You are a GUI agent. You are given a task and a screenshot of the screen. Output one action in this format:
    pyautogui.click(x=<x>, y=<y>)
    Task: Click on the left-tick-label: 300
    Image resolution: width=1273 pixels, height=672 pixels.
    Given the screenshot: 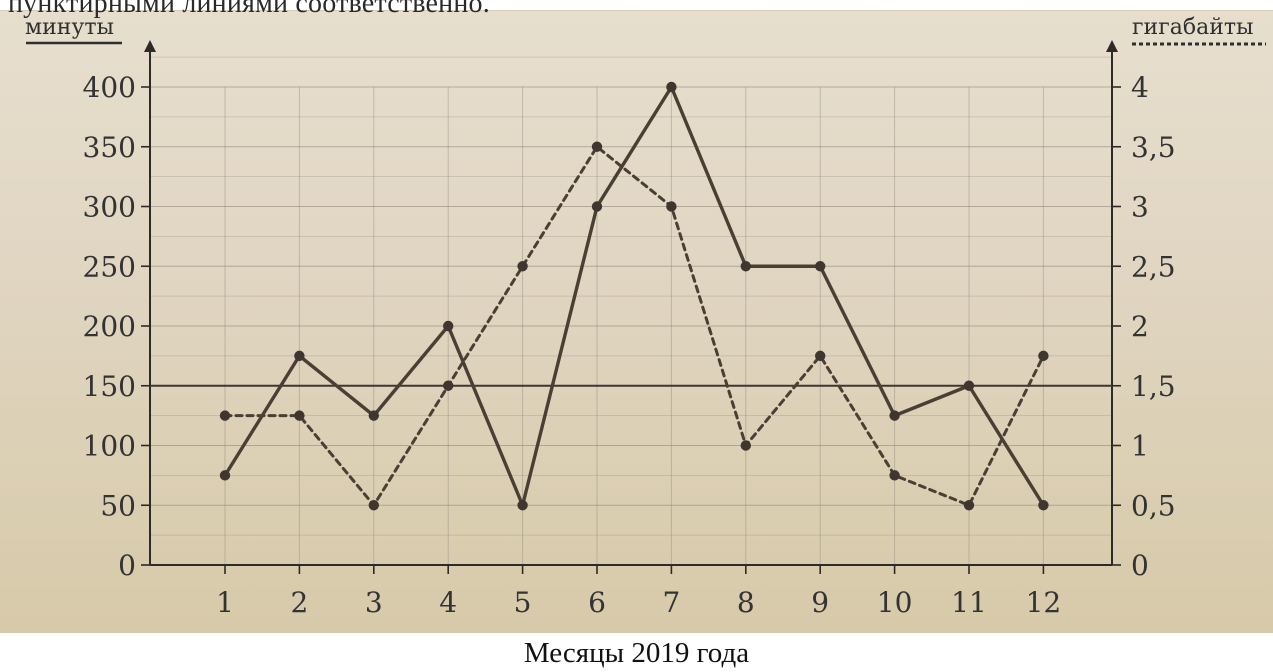 What is the action you would take?
    pyautogui.click(x=109, y=207)
    